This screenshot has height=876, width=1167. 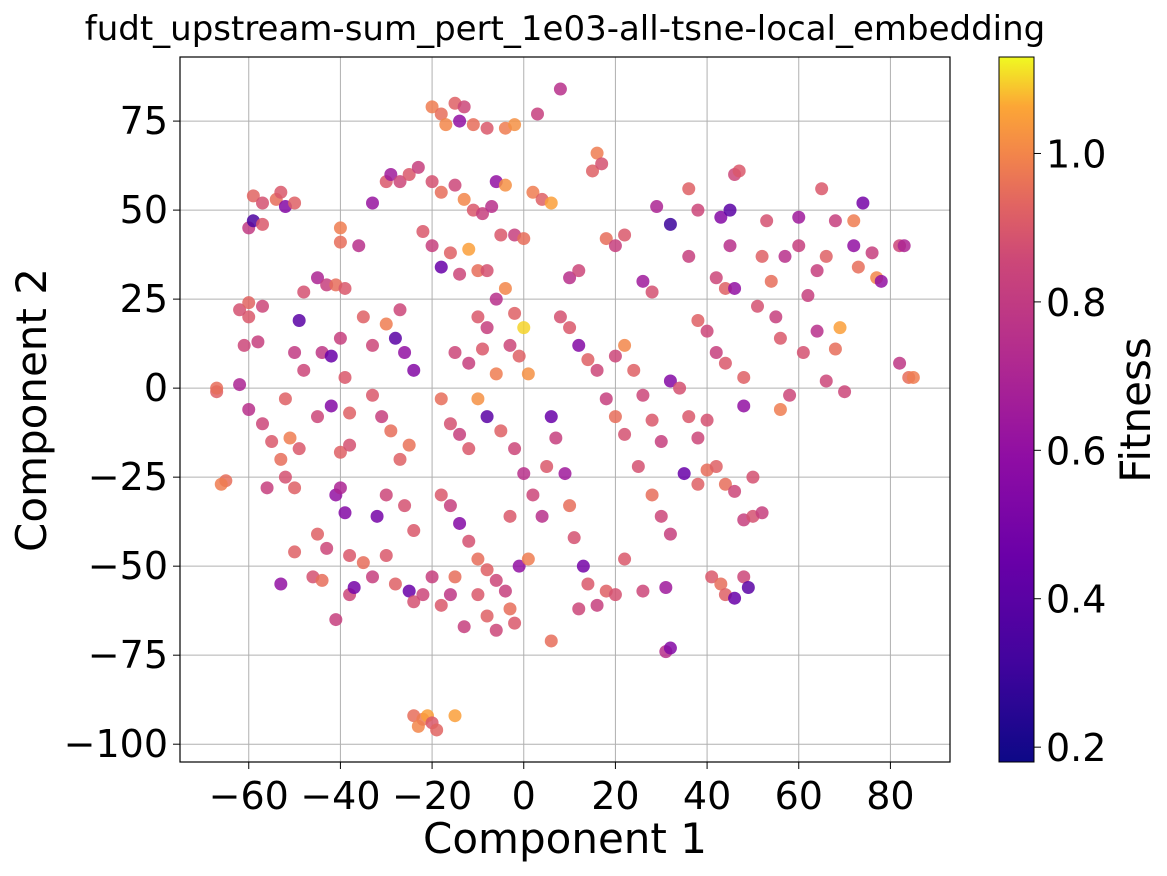 What do you see at coordinates (249, 796) in the screenshot?
I see `x-tick-label: −60` at bounding box center [249, 796].